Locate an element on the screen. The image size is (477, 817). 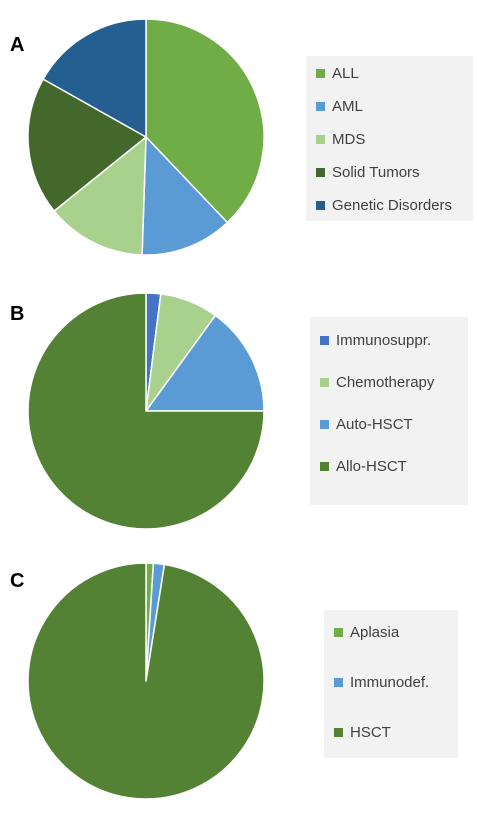
legend-c: Aplasia Immunodef. HSCT is located at coordinates (391, 684).